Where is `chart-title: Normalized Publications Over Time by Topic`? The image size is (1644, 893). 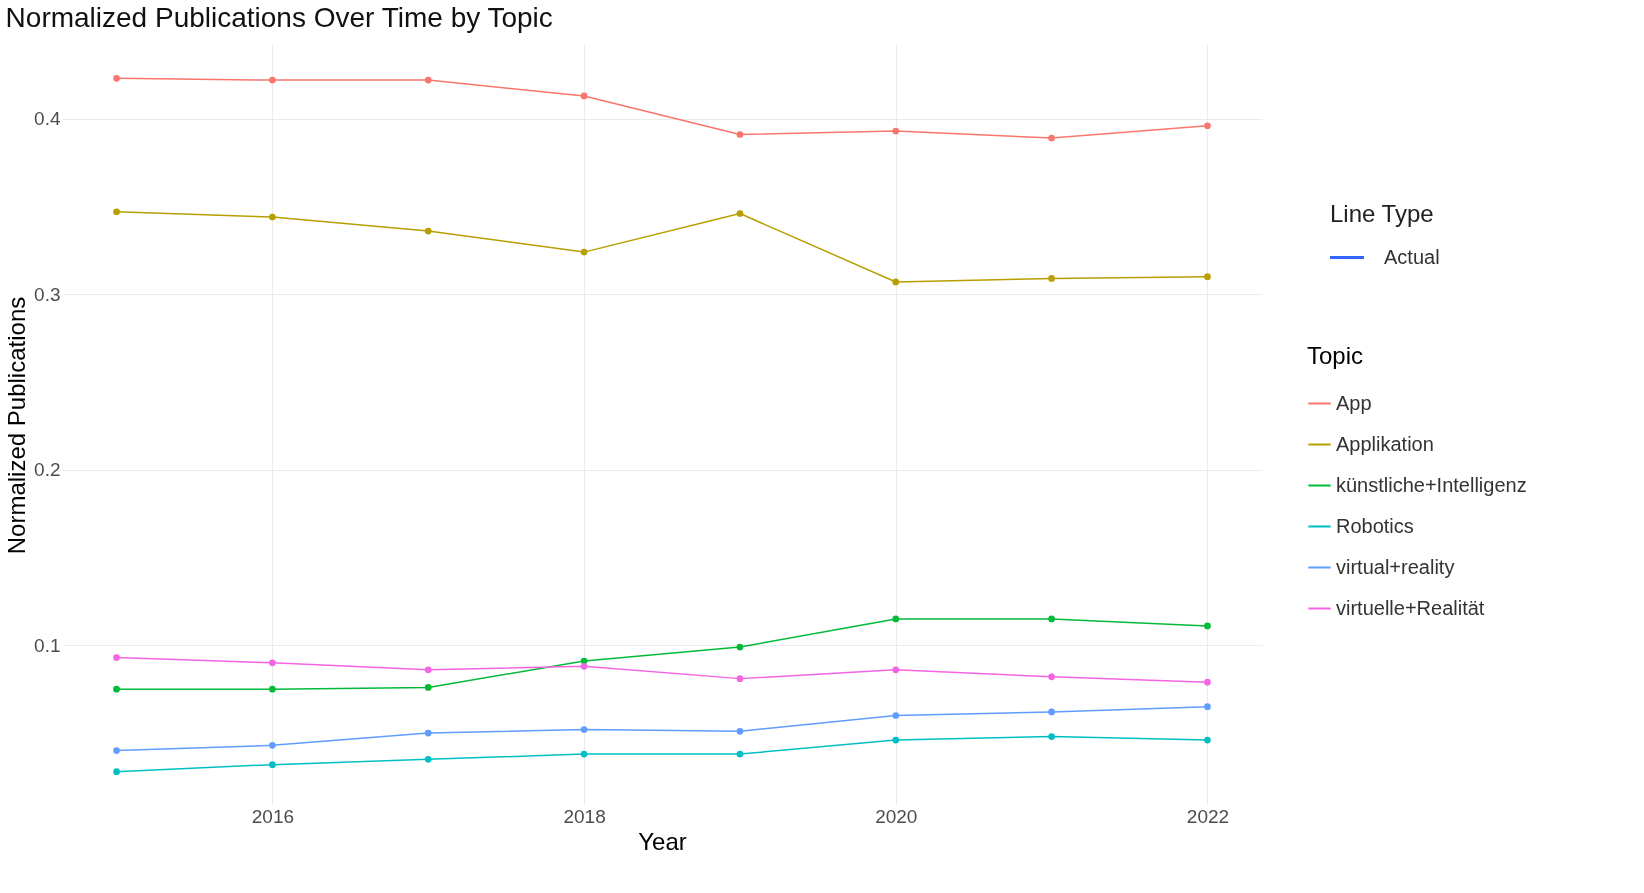 chart-title: Normalized Publications Over Time by Topic is located at coordinates (279, 17).